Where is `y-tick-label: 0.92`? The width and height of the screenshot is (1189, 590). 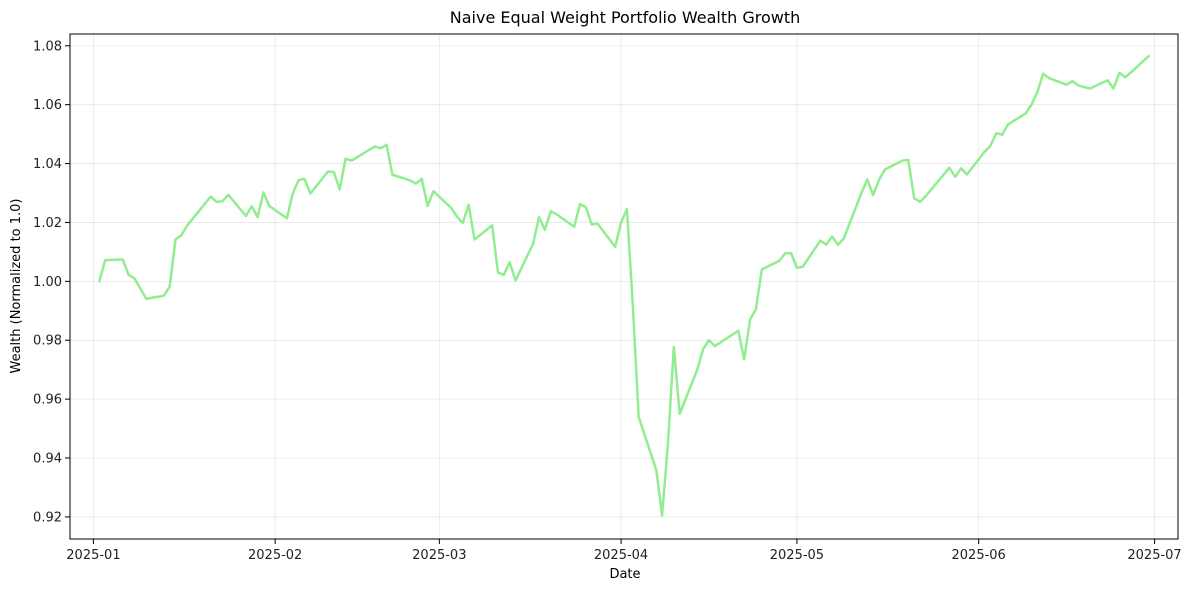 y-tick-label: 0.92 is located at coordinates (47, 517).